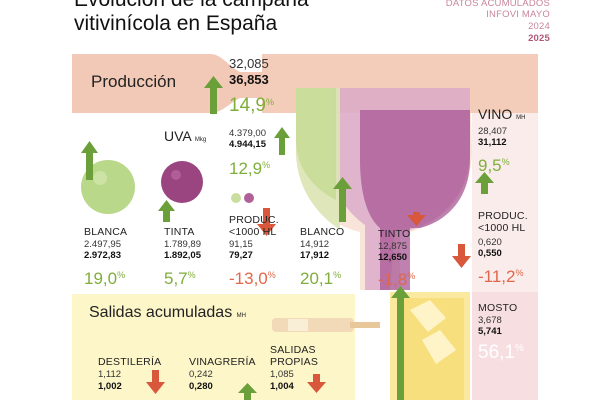 This screenshot has height=400, width=600. I want to click on header-line-2: INFOVI MAYO, so click(518, 14).